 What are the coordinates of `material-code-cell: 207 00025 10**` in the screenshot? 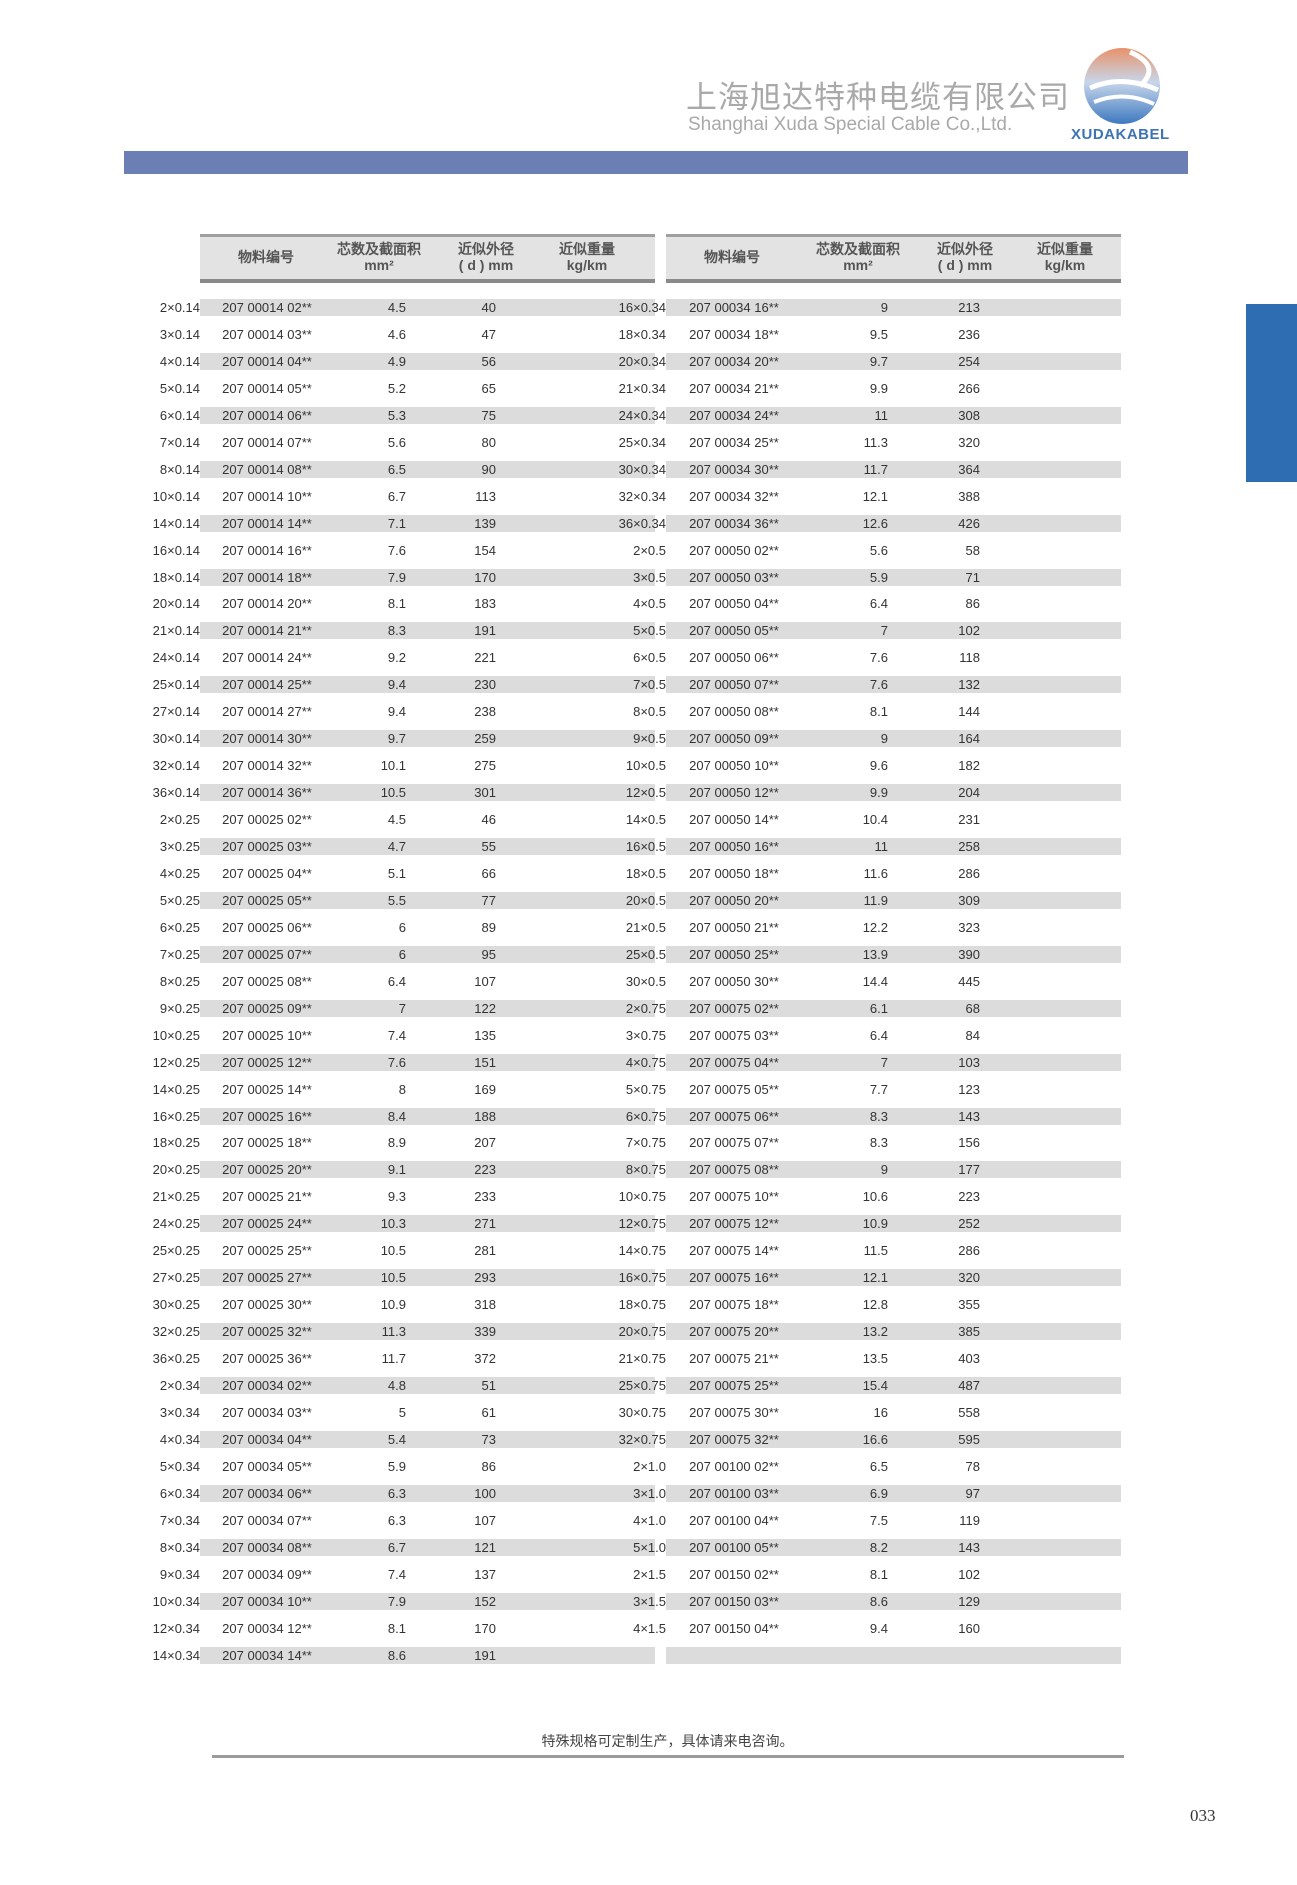 It's located at (267, 1035).